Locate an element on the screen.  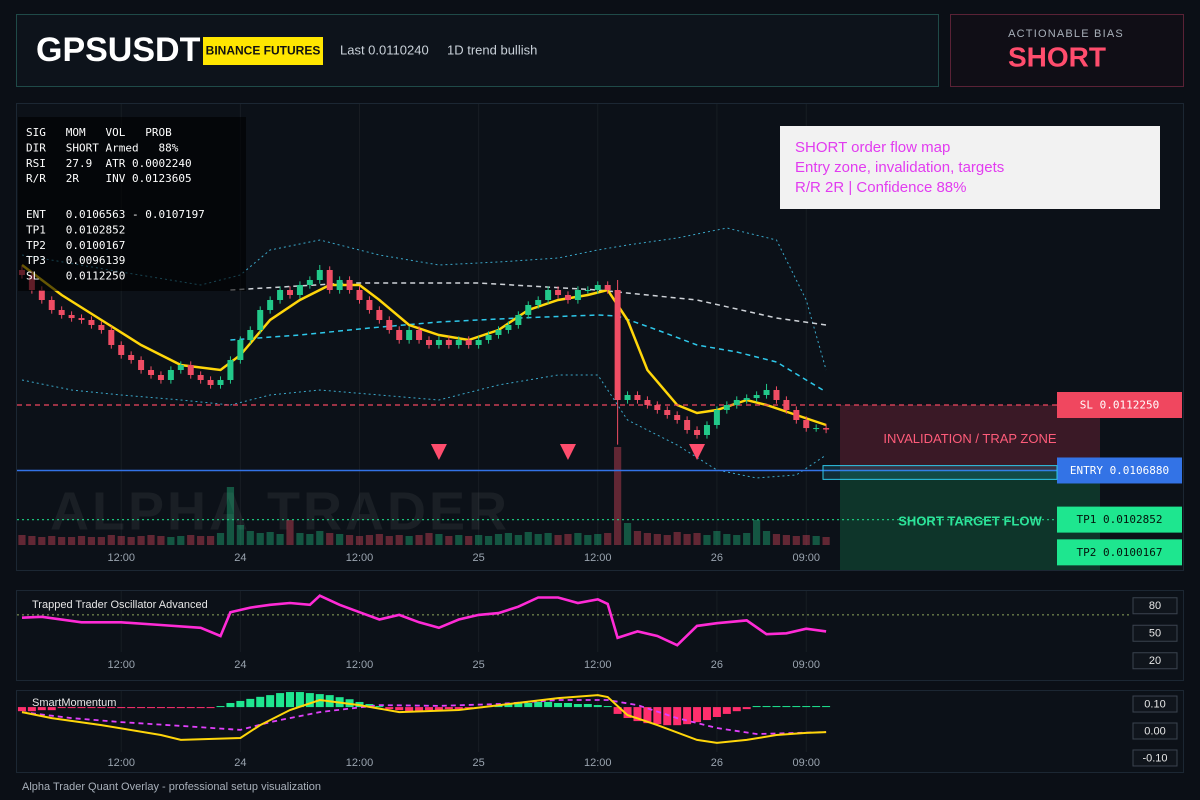
x-tick-label: 25 is located at coordinates (479, 558).